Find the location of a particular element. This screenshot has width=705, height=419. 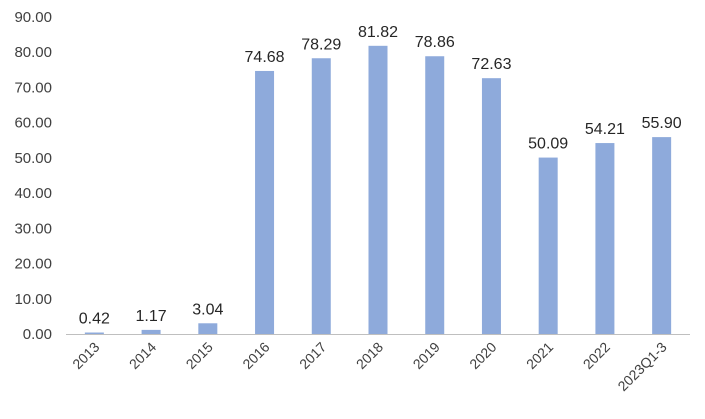

y-tick-label: 30.00 is located at coordinates (33, 228).